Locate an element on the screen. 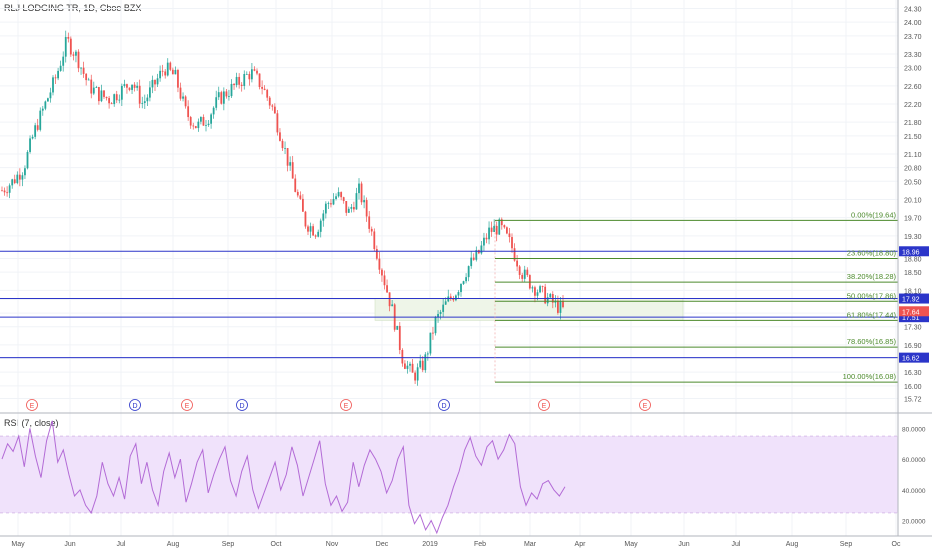 The image size is (932, 550). x-tick-label: Aug is located at coordinates (173, 544).